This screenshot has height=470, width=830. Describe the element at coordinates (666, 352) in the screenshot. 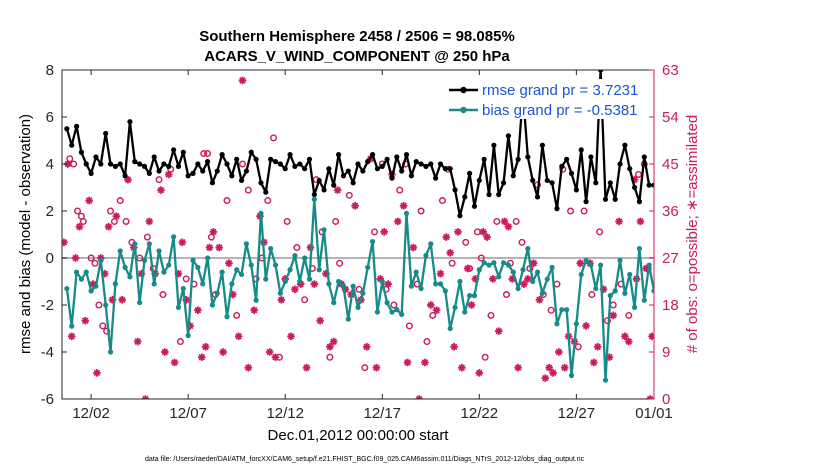

I see `y-tick-right-label: 9` at that location.